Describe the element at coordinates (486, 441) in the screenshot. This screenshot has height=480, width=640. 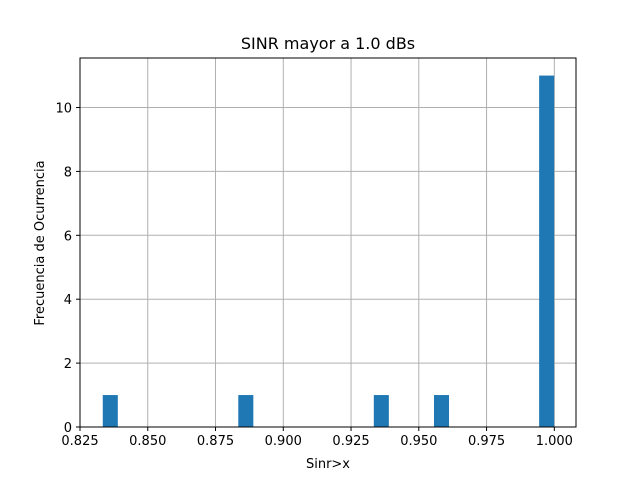
I see `x-tick-label: 0.975` at that location.